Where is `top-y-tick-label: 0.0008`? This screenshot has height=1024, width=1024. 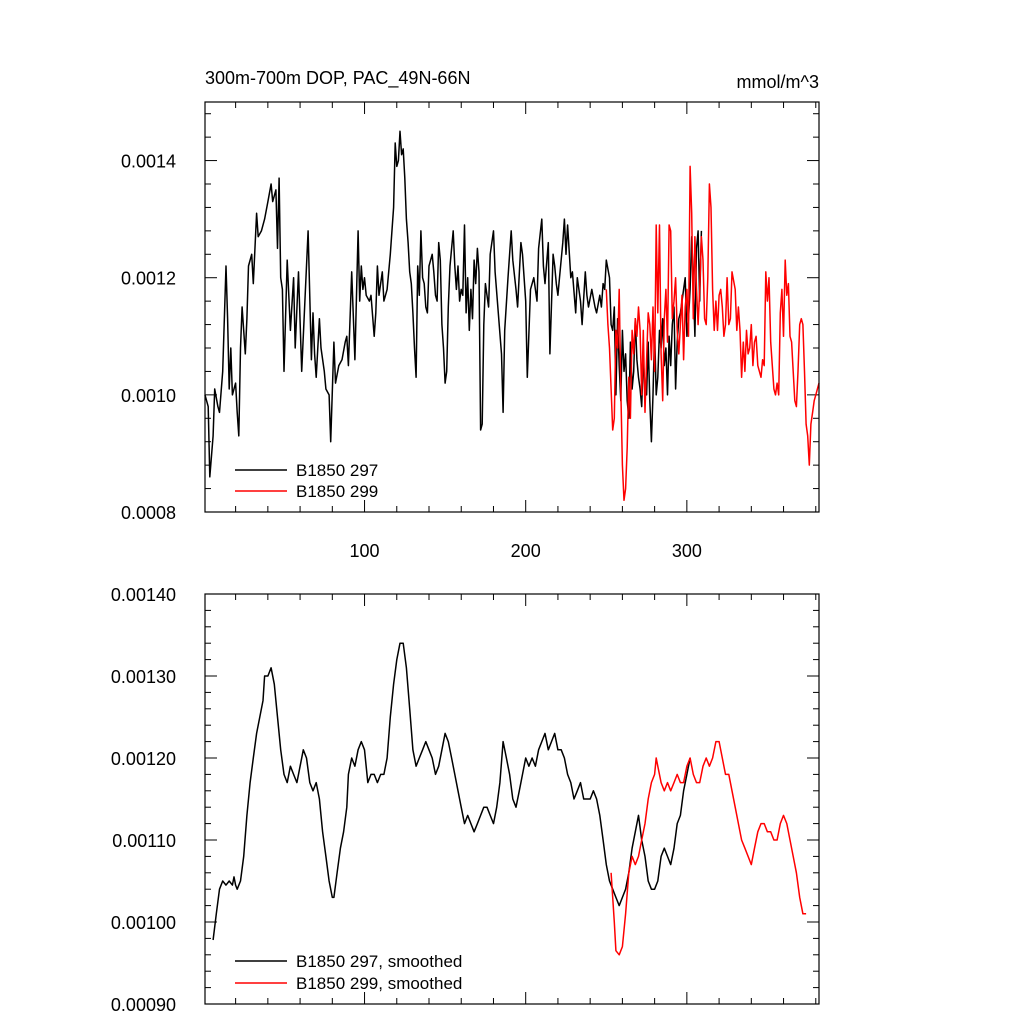 top-y-tick-label: 0.0008 is located at coordinates (148, 513).